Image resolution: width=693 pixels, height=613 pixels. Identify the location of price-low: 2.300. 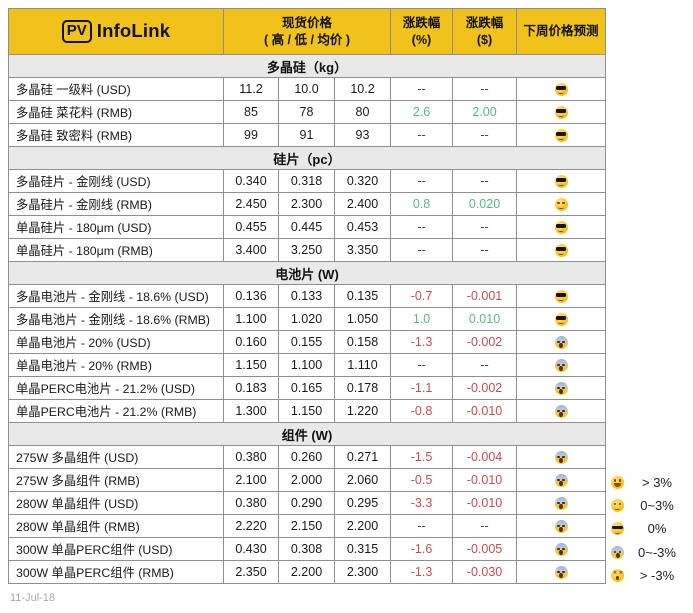
(306, 204).